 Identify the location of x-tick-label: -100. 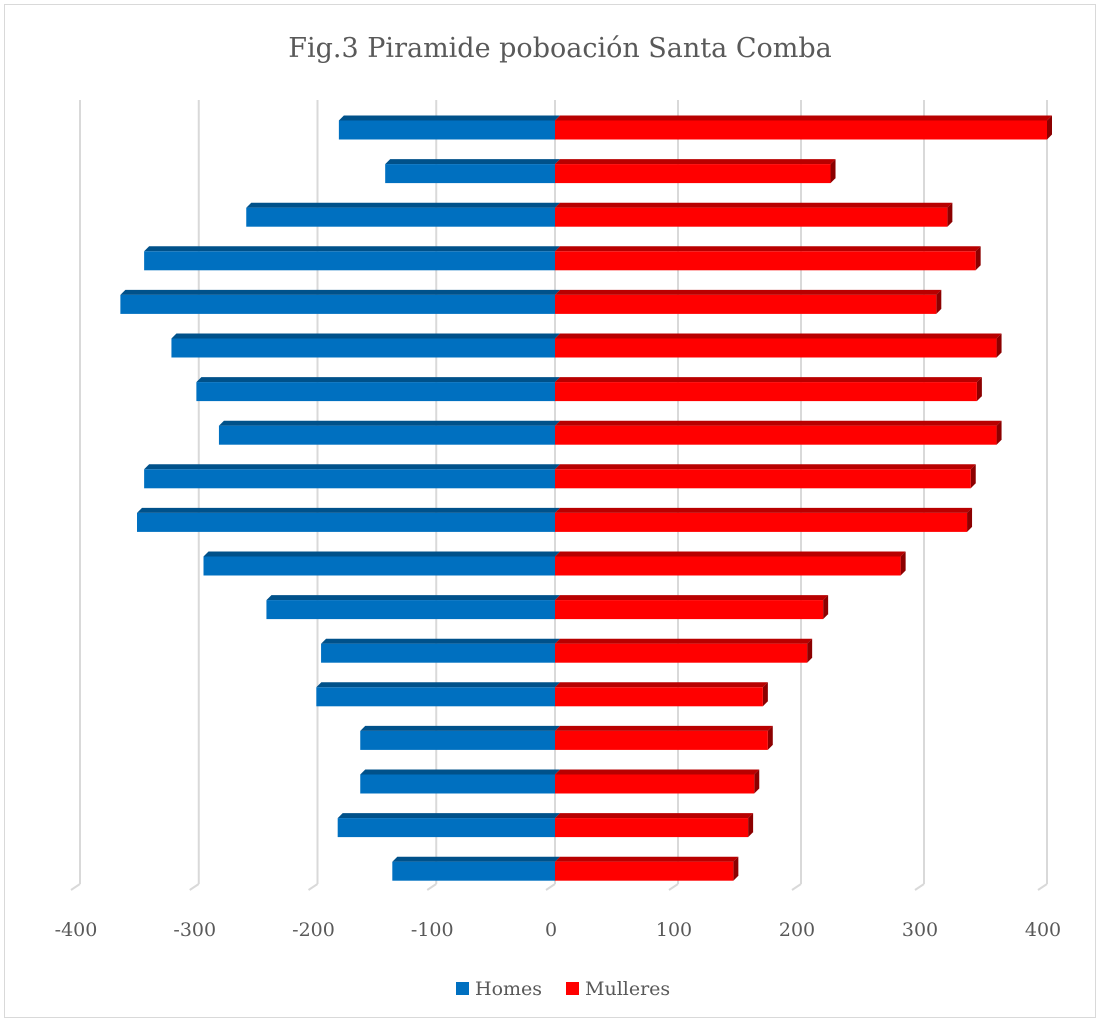
(432, 930).